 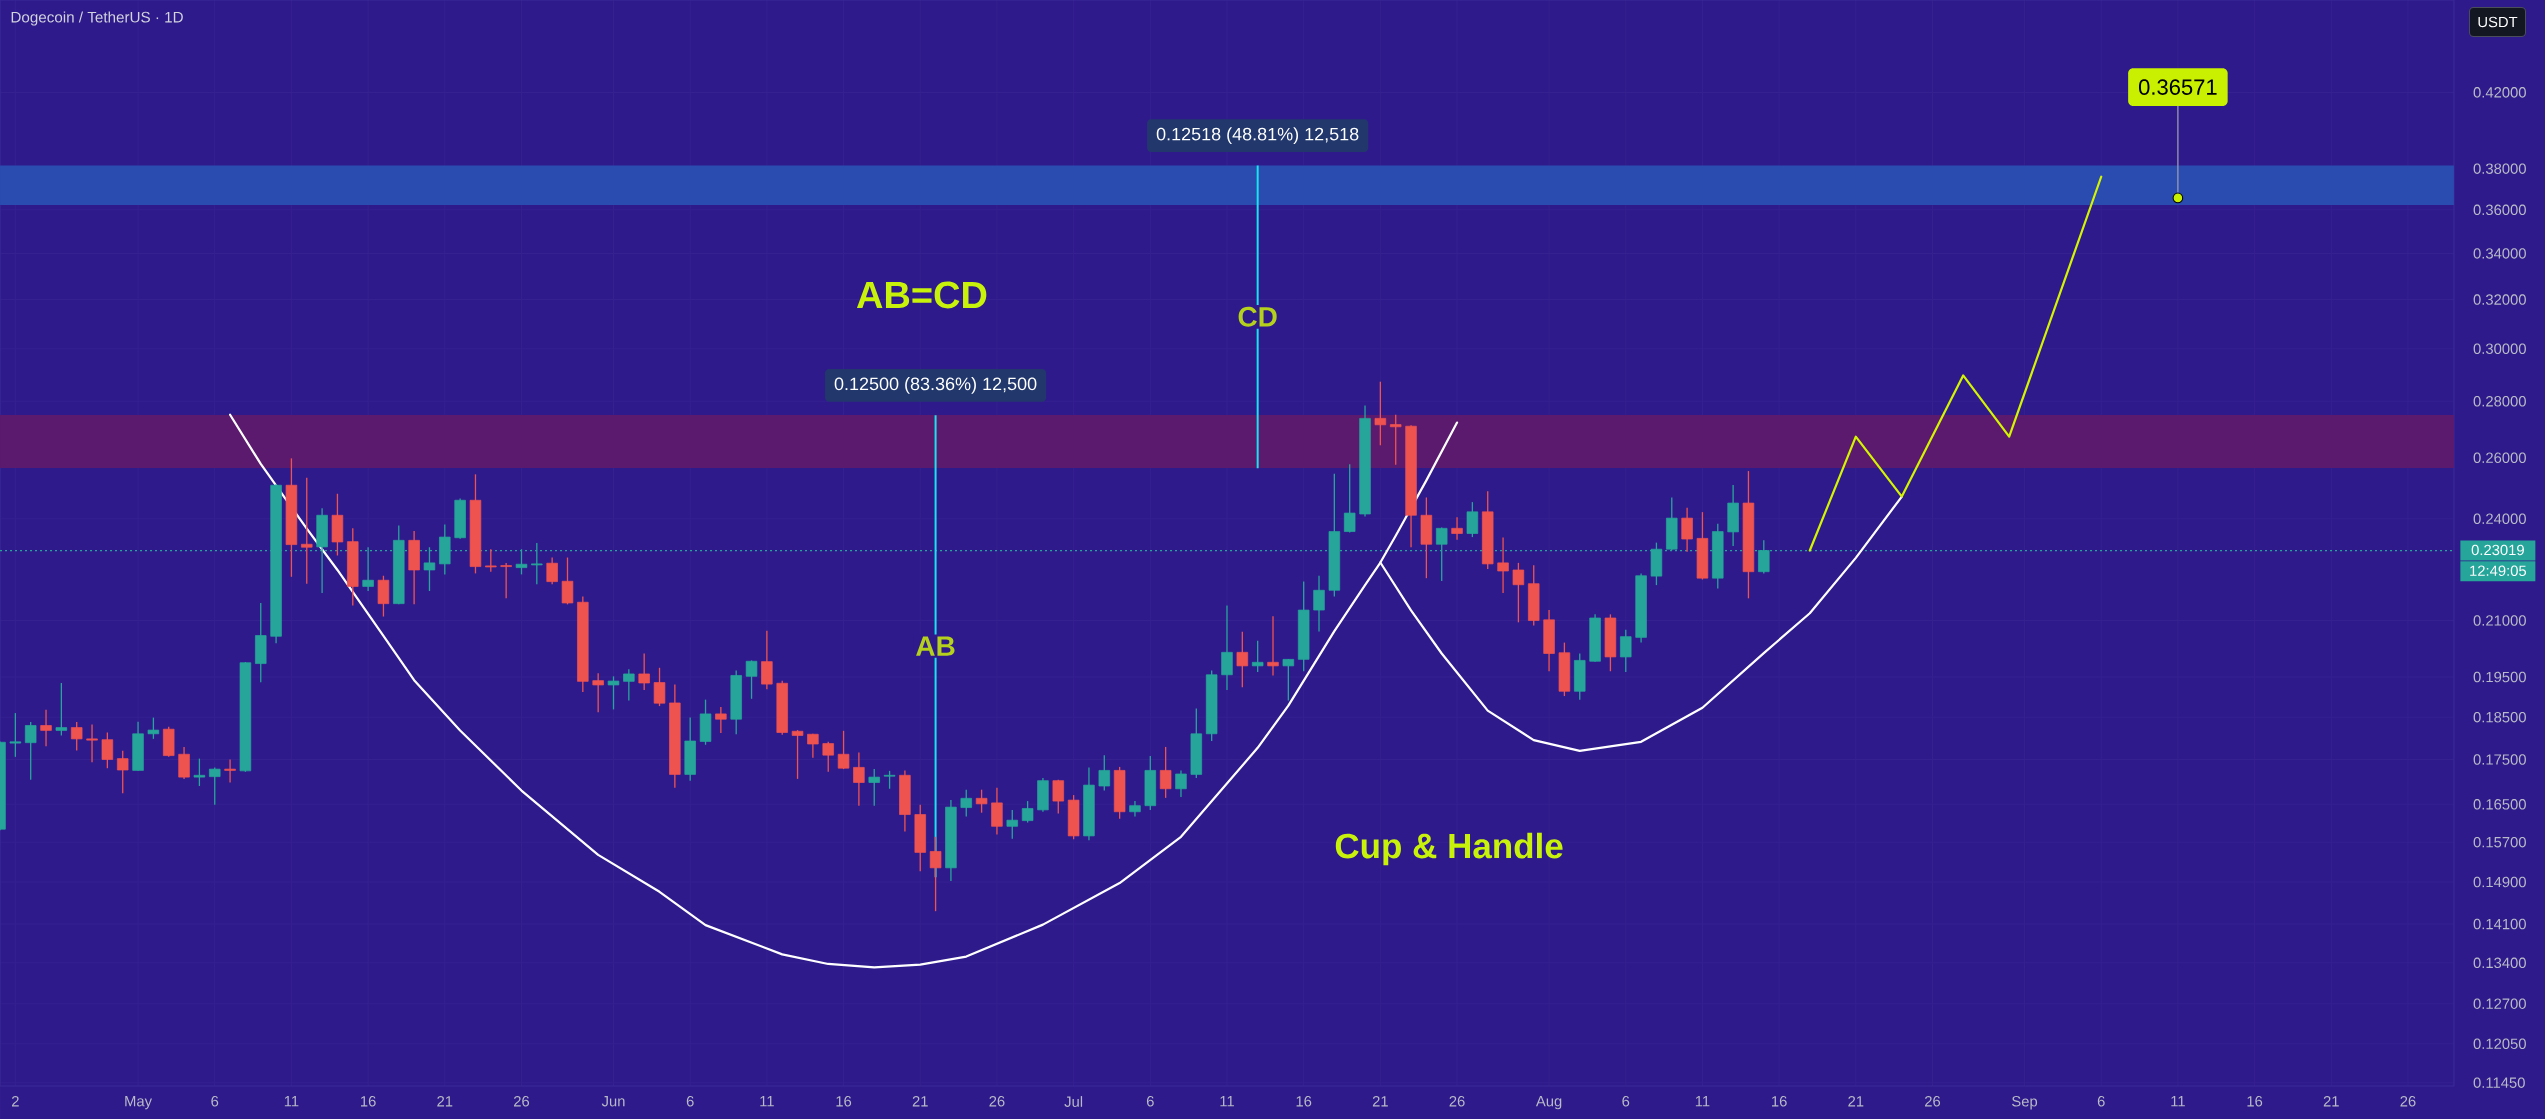 What do you see at coordinates (2499, 299) in the screenshot?
I see `y-tick-label: 0.32000` at bounding box center [2499, 299].